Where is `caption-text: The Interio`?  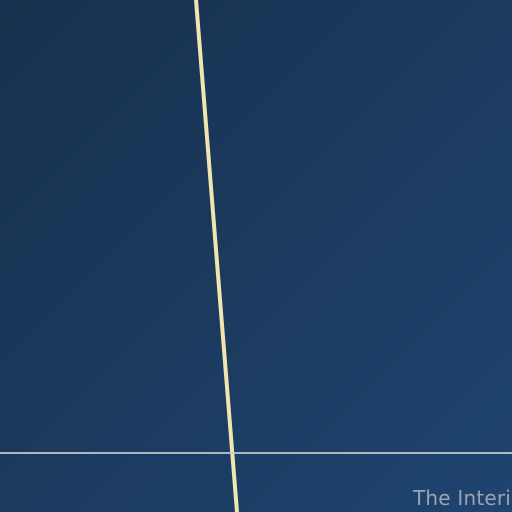 caption-text: The Interio is located at coordinates (462, 498).